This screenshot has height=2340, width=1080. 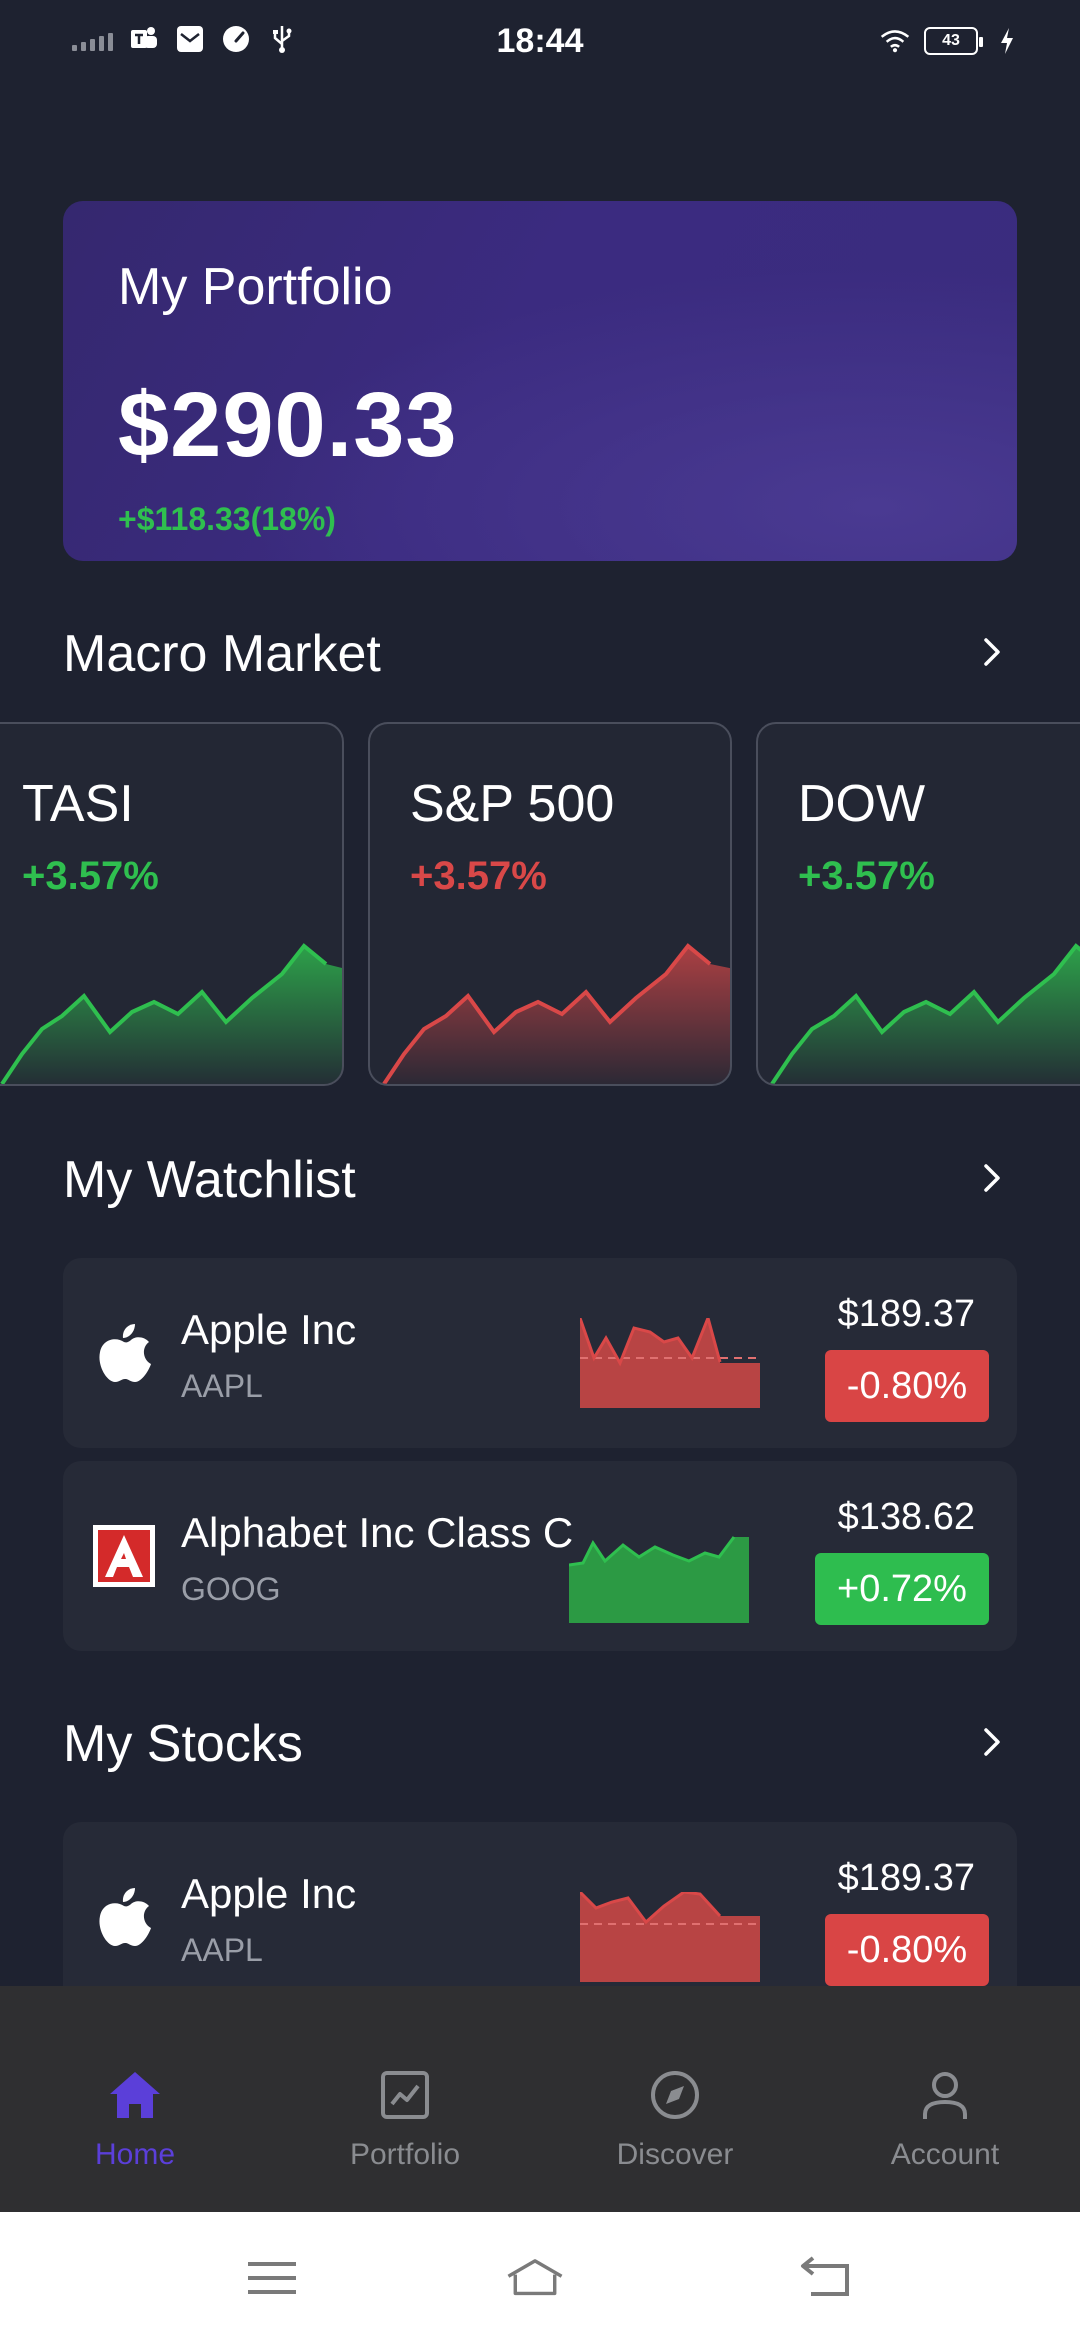 I want to click on nav-item-account: Account, so click(x=945, y=2099).